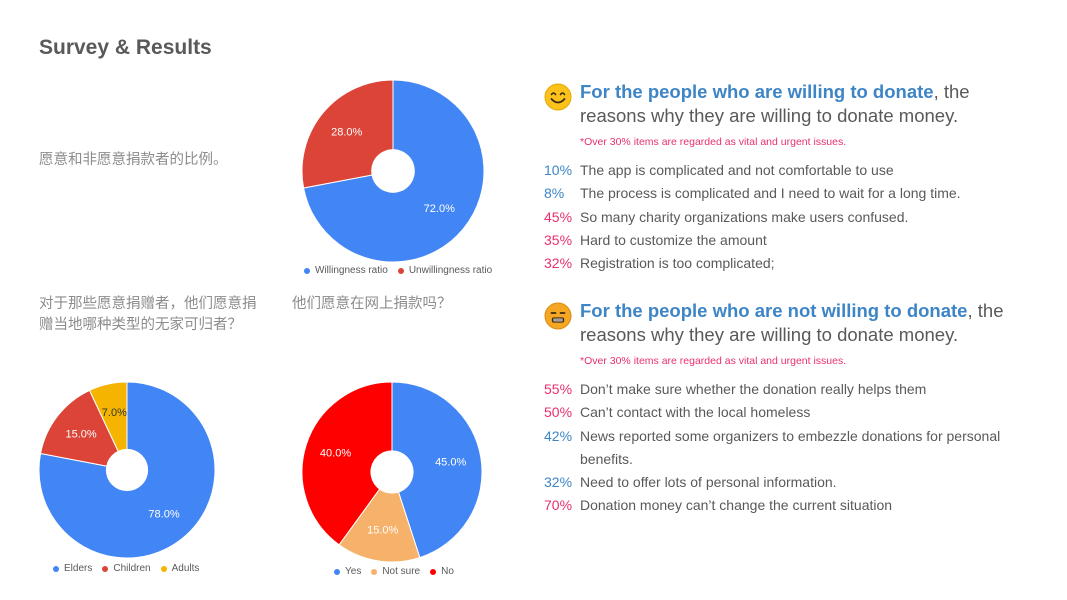 Image resolution: width=1067 pixels, height=600 pixels. Describe the element at coordinates (558, 436) in the screenshot. I see `reason-percent: 42%` at that location.